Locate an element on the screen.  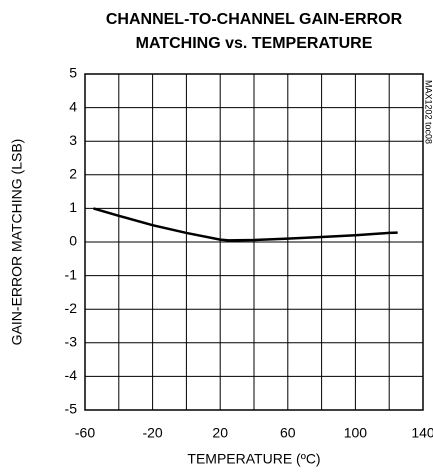
data-line is located at coordinates (245, 224).